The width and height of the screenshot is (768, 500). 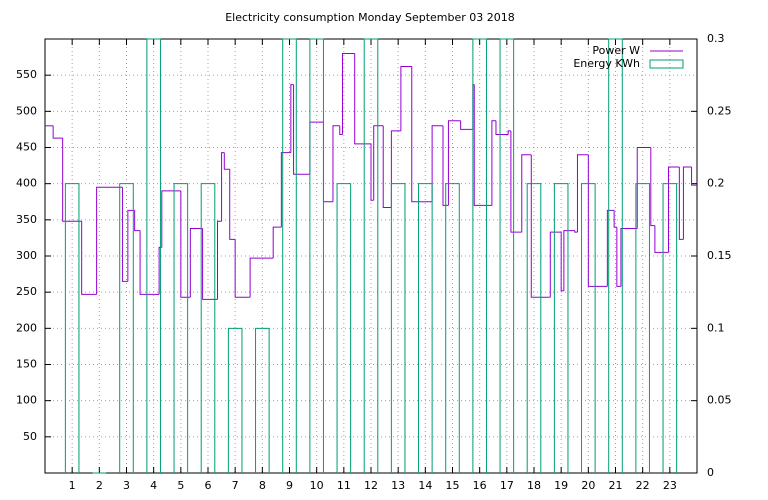 What do you see at coordinates (262, 485) in the screenshot?
I see `x-tick-label: 8` at bounding box center [262, 485].